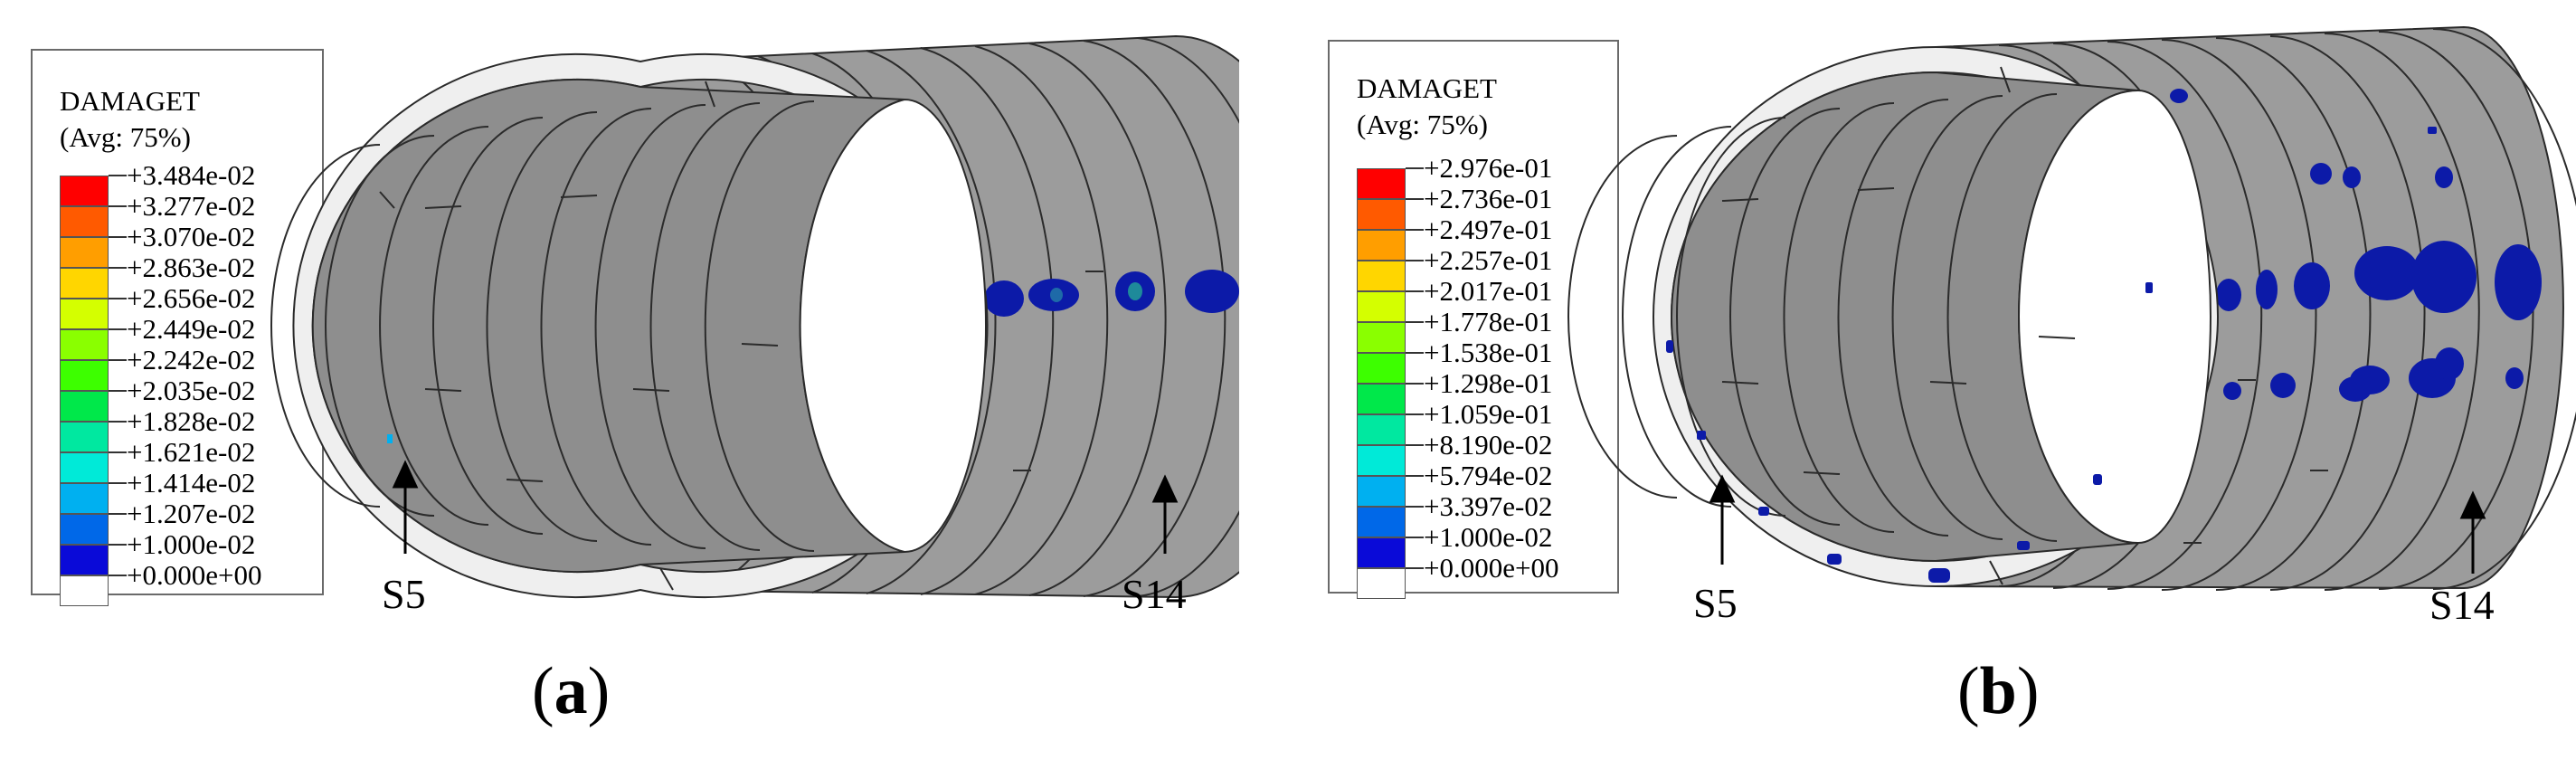 This screenshot has width=2576, height=760. What do you see at coordinates (192, 359) in the screenshot?
I see `legend-tick-label: +2.242e-02` at bounding box center [192, 359].